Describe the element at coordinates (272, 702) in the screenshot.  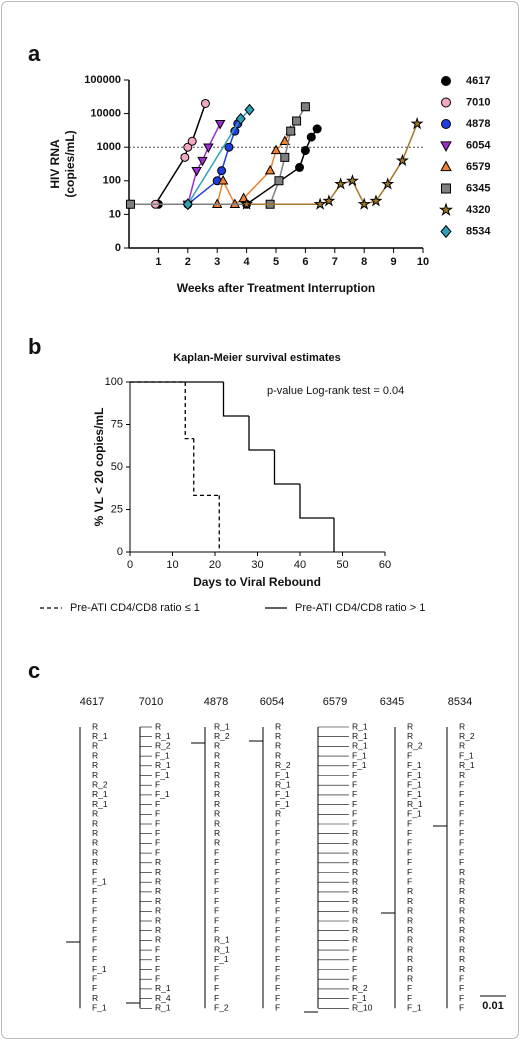
I see `tree-name: 6054` at that location.